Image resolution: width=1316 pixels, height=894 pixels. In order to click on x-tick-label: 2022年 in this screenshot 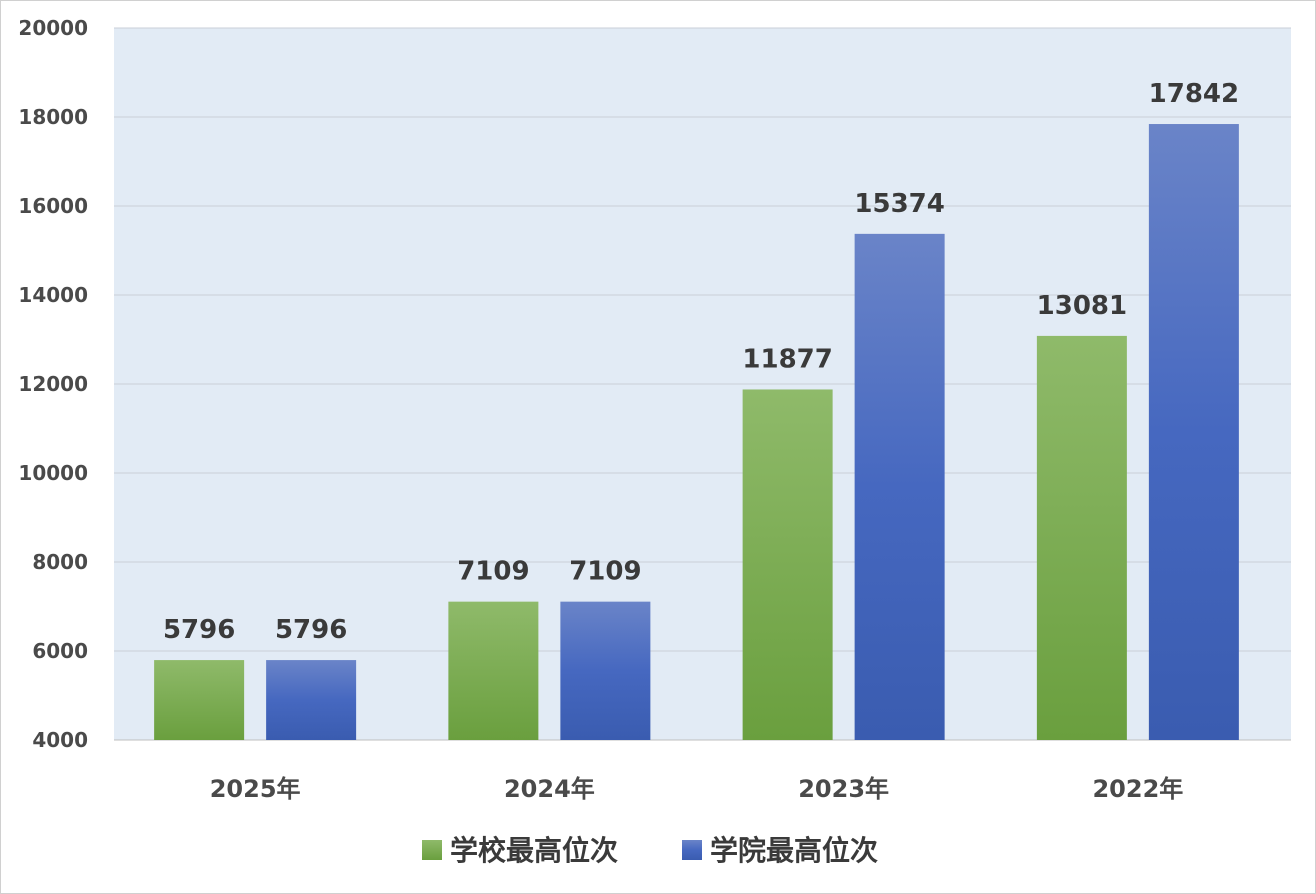, I will do `click(1137, 789)`.